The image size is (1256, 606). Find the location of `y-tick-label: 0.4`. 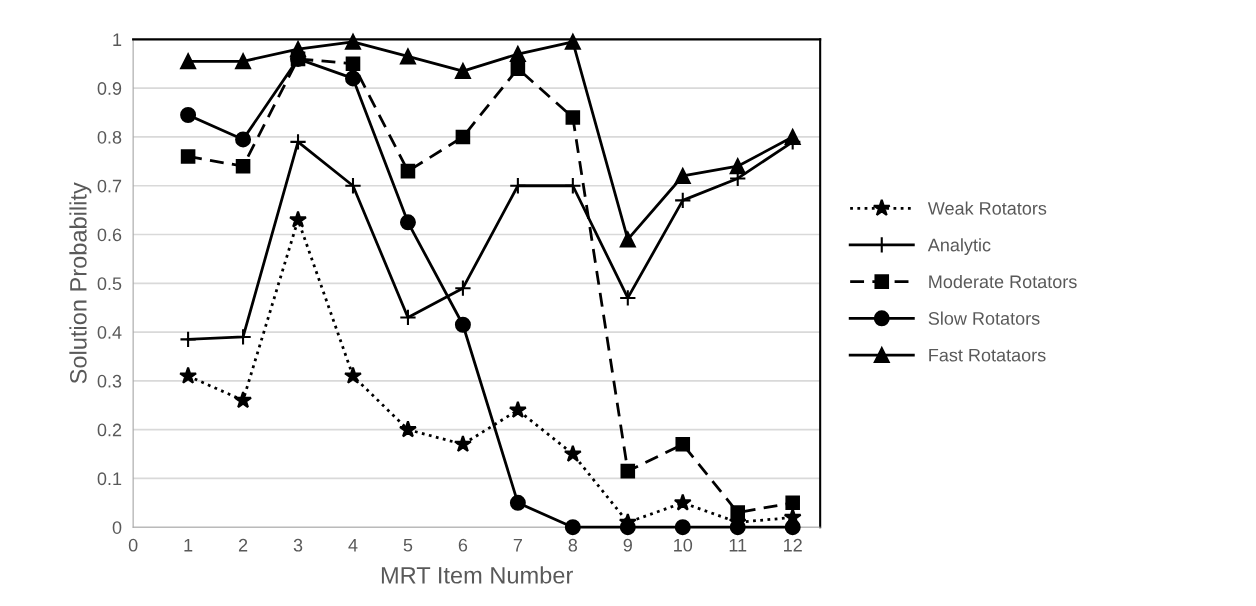

y-tick-label: 0.4 is located at coordinates (109, 332).